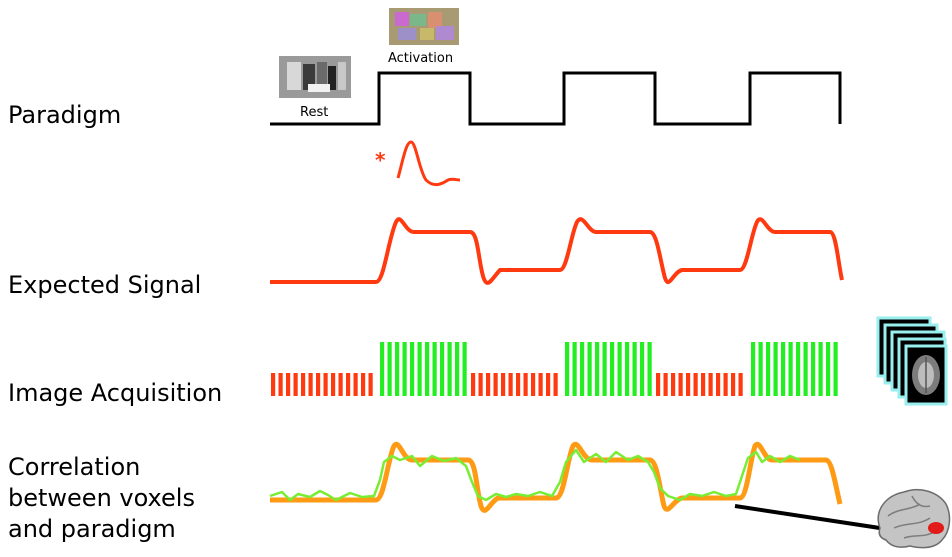 The width and height of the screenshot is (952, 557). Describe the element at coordinates (820, 519) in the screenshot. I see `arrow-to-brain` at that location.